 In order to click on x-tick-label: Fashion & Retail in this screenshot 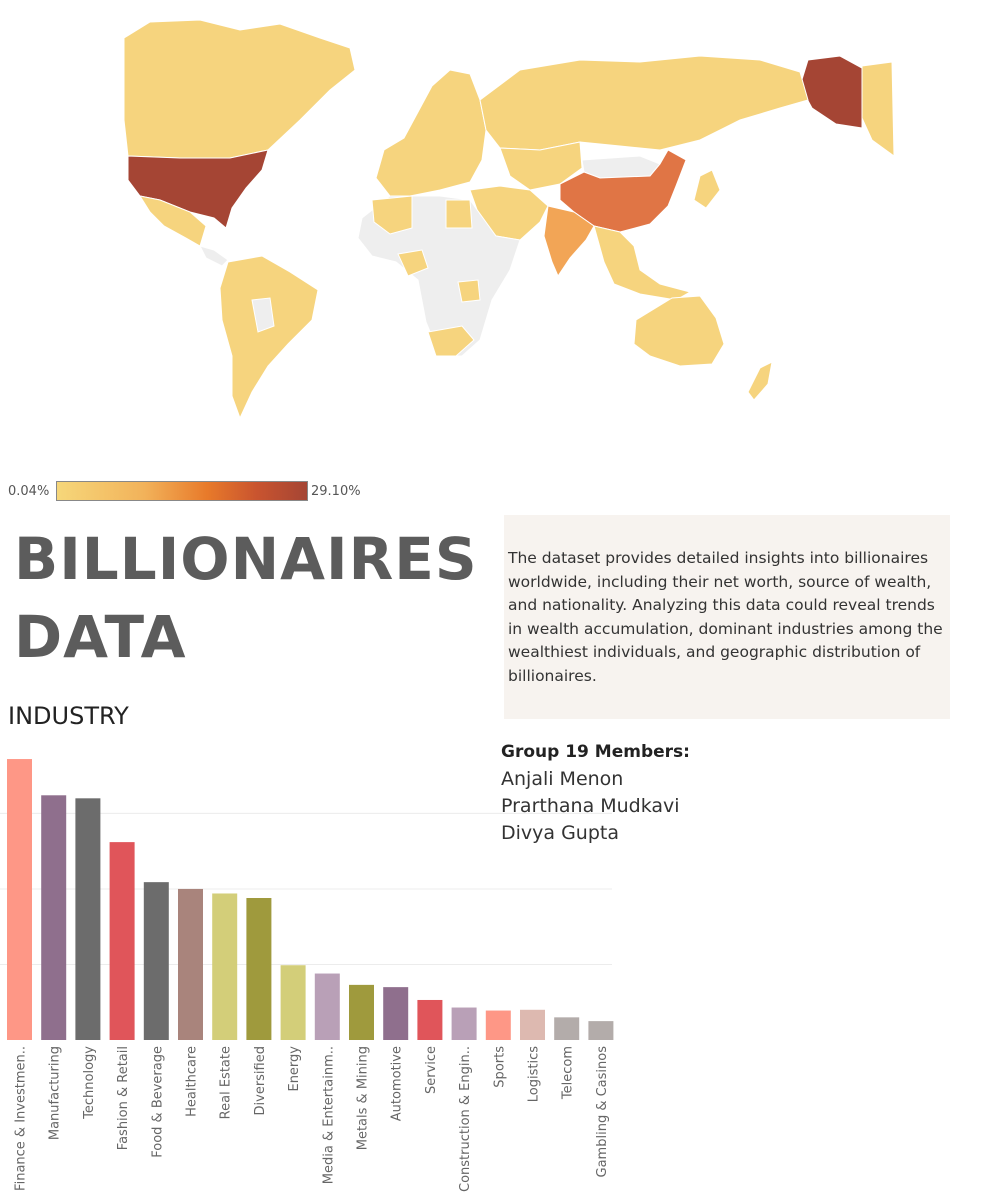, I will do `click(123, 1098)`.